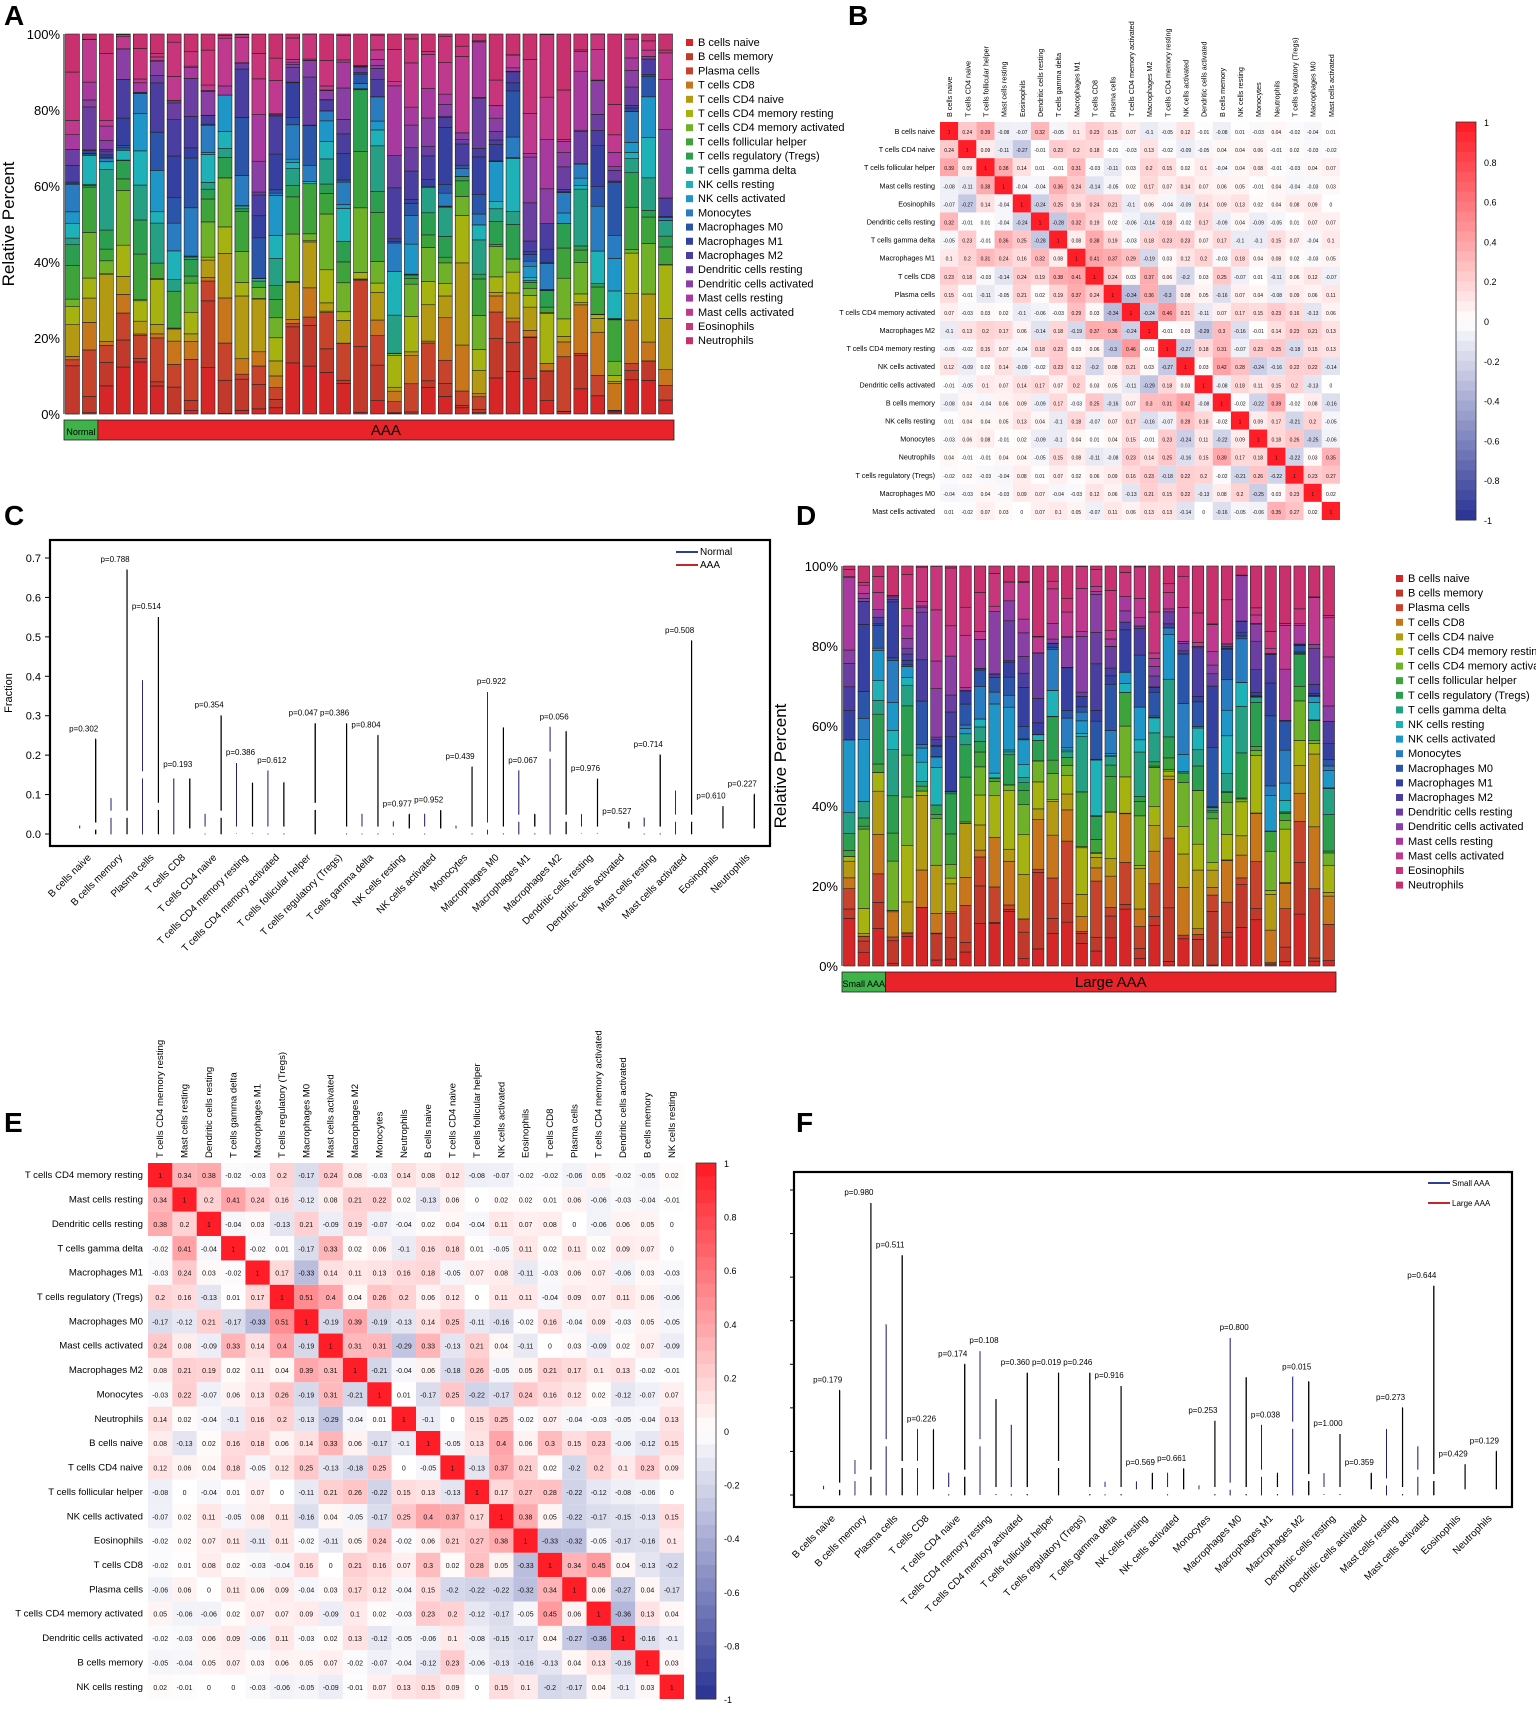 The image size is (1536, 1717). Describe the element at coordinates (307, 1225) in the screenshot. I see `heatmap-value: 0.21` at that location.